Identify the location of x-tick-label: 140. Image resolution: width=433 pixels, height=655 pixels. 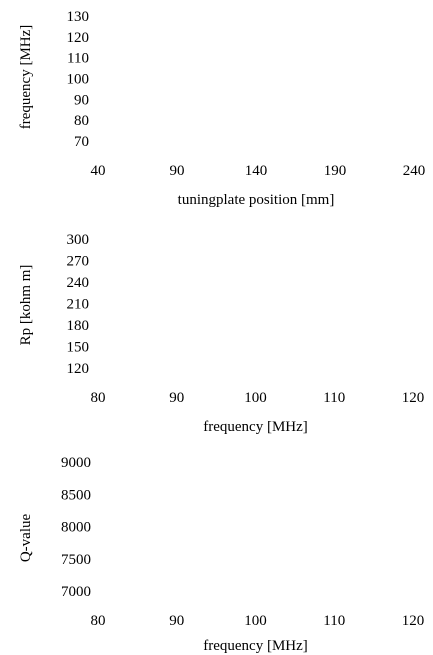
(256, 171).